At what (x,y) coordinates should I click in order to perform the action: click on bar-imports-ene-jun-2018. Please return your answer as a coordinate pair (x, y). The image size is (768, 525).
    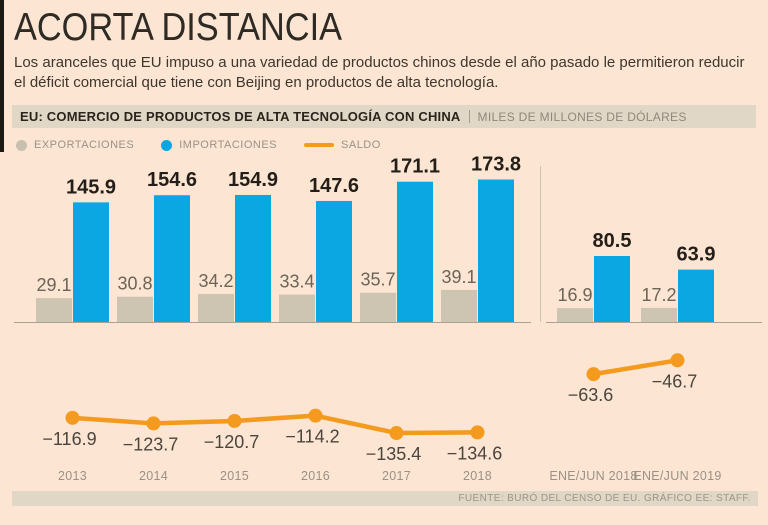
    Looking at the image, I should click on (612, 288).